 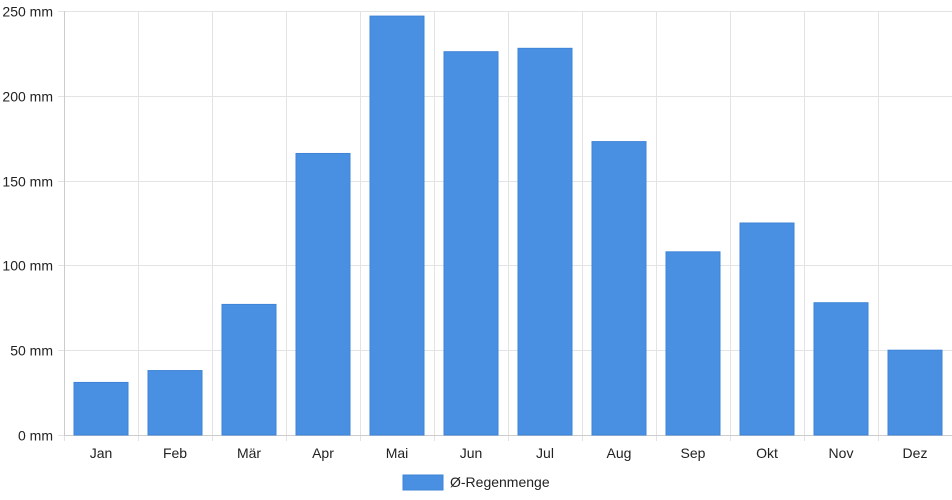 What do you see at coordinates (101, 453) in the screenshot?
I see `x-tick-label: Jan` at bounding box center [101, 453].